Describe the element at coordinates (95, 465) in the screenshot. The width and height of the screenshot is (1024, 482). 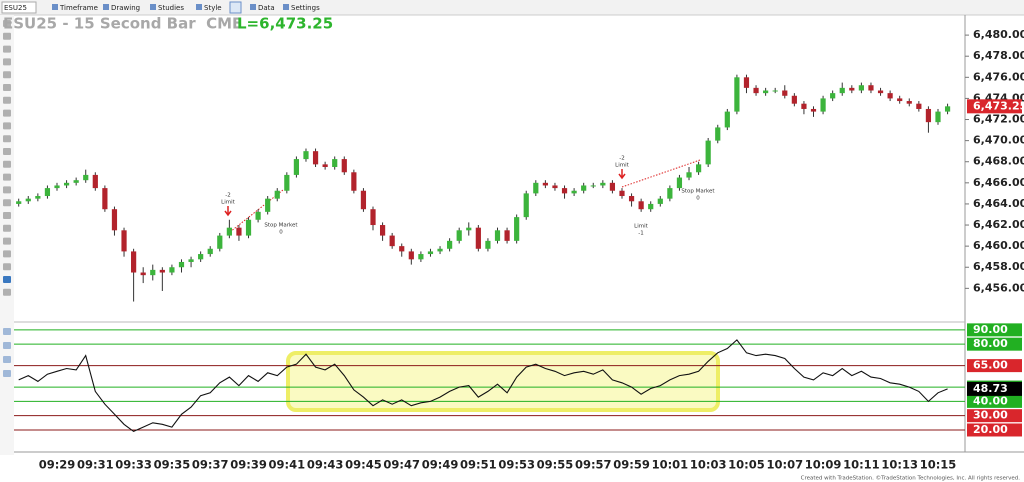
I see `time-tick-label: 09:31` at that location.